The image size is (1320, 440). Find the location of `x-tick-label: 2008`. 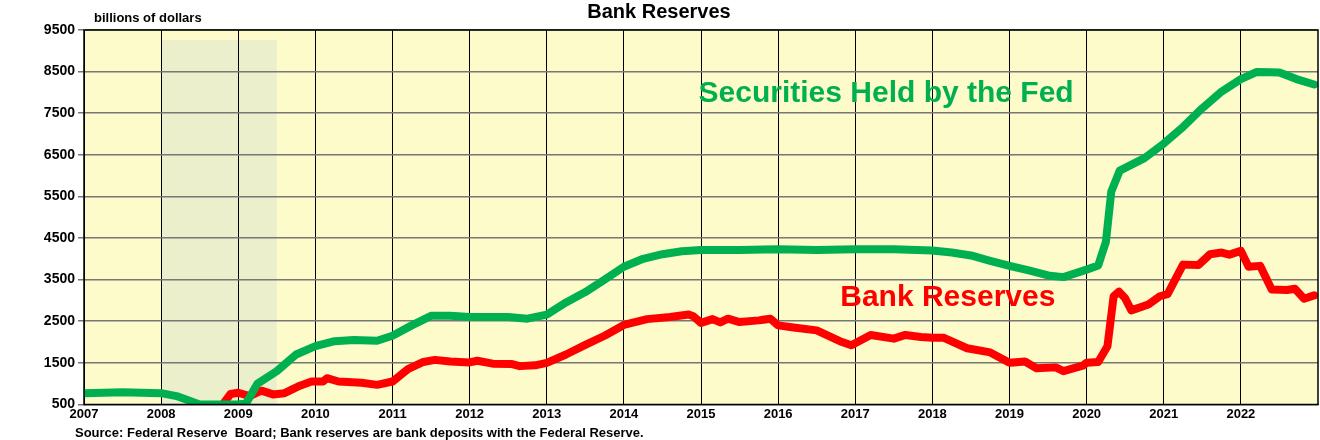

x-tick-label: 2008 is located at coordinates (161, 413).